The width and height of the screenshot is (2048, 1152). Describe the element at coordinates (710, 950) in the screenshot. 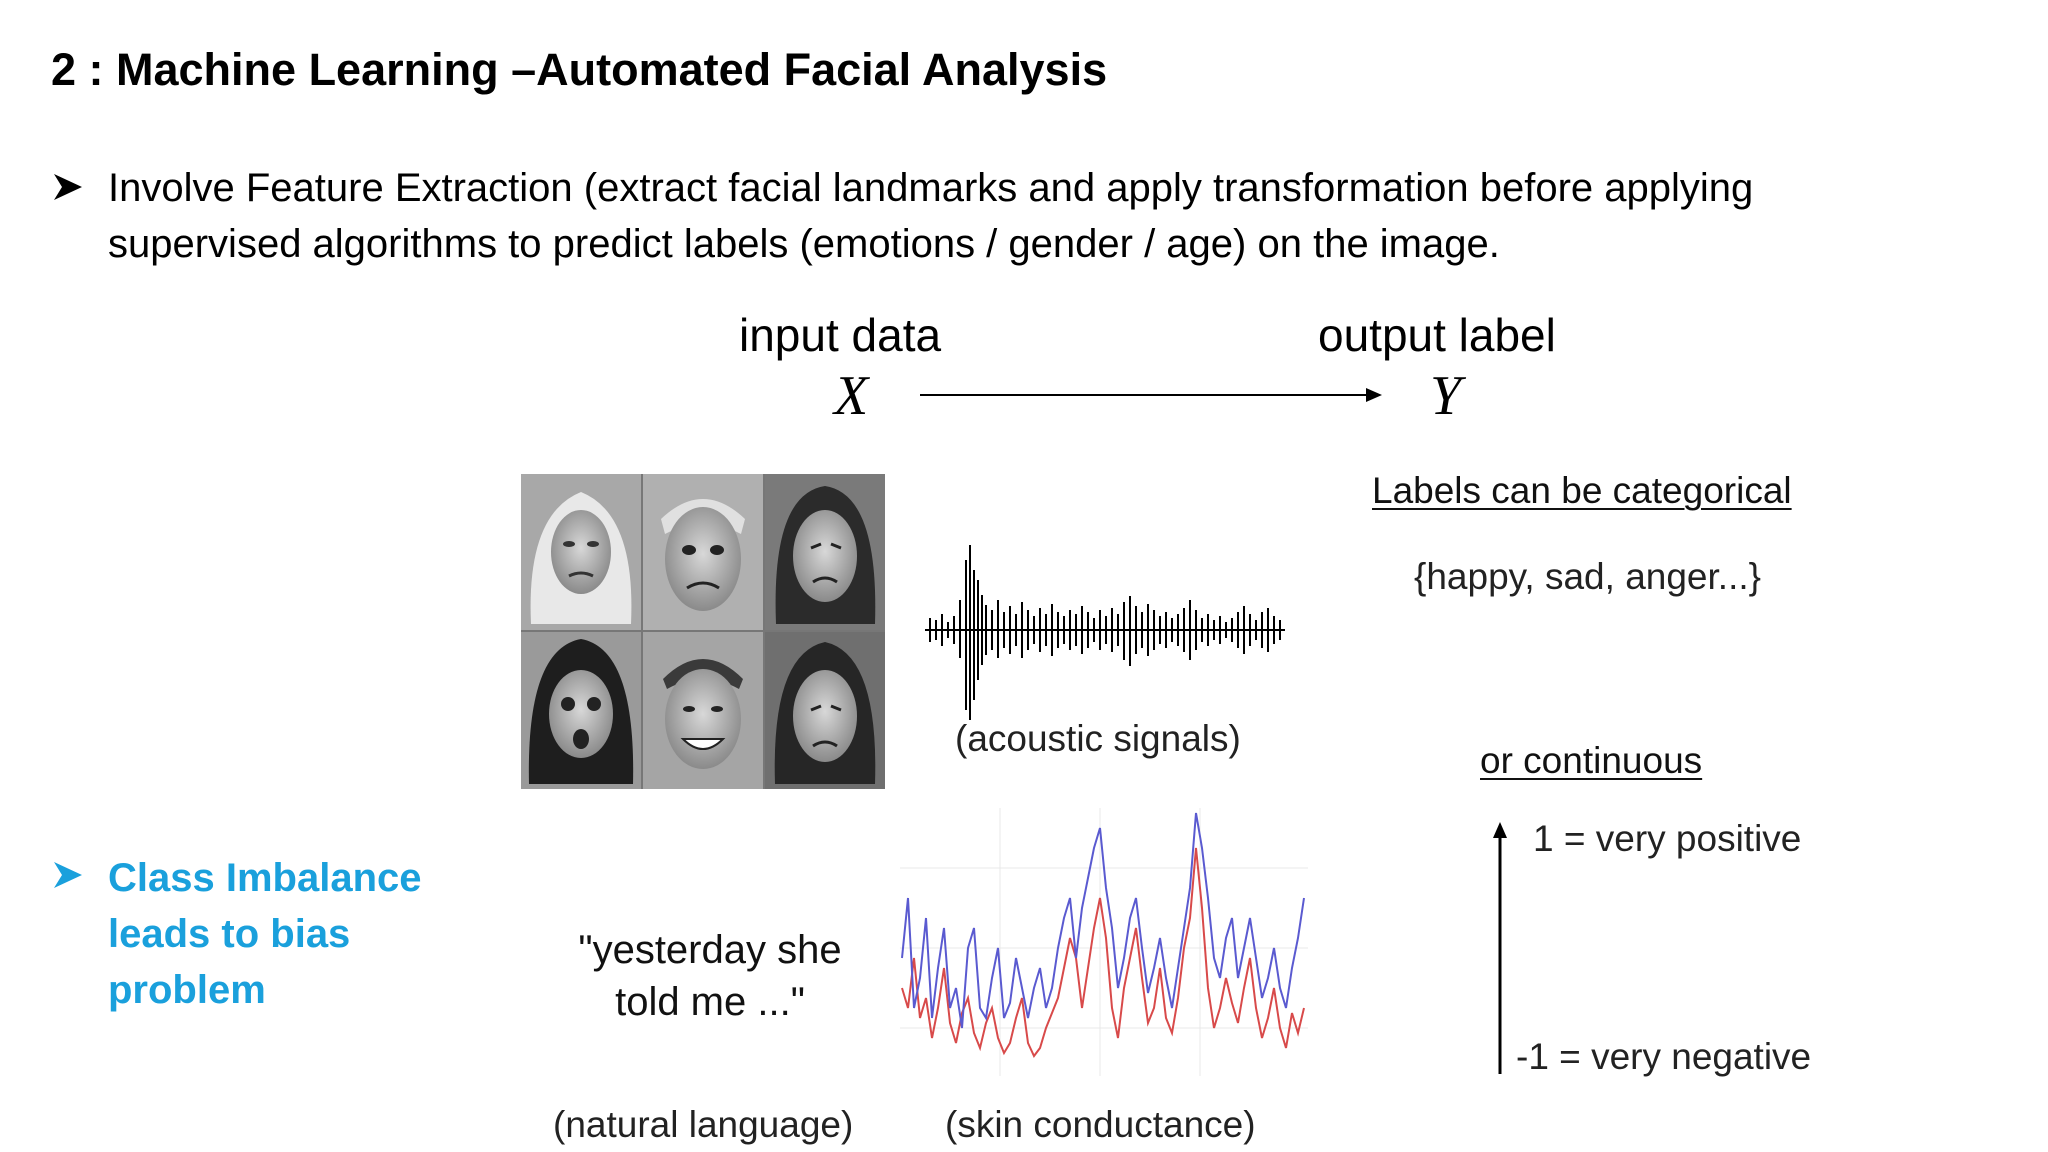

I see `quote-line-1: "yesterday she` at that location.